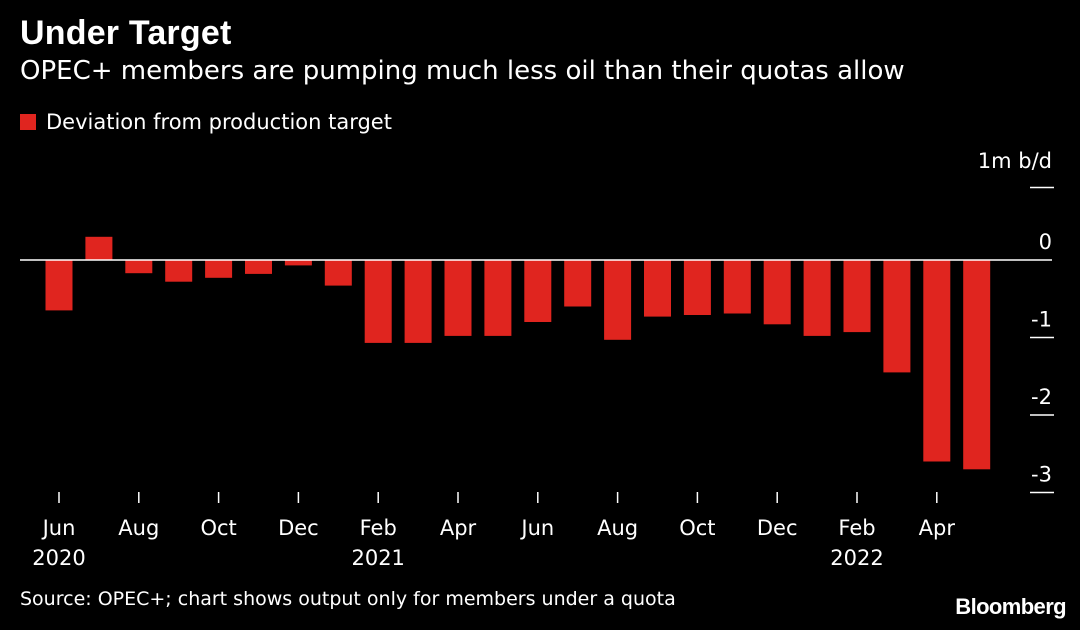 This screenshot has height=630, width=1080. What do you see at coordinates (1042, 340) in the screenshot?
I see `y-axis: 0 -1 -2 -3` at bounding box center [1042, 340].